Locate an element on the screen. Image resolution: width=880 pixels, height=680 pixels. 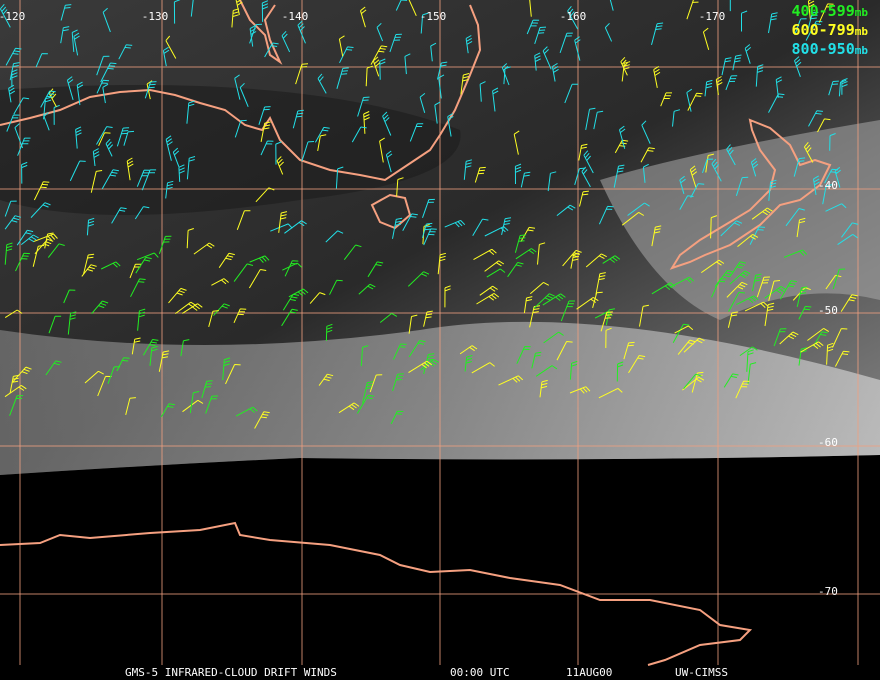
legend-entry: 400-599mb is located at coordinates (830, 11).